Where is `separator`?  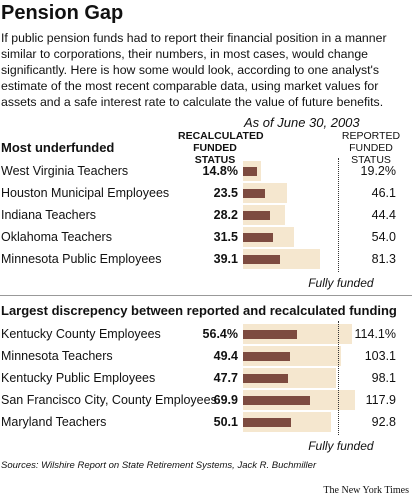 separator is located at coordinates (206, 295).